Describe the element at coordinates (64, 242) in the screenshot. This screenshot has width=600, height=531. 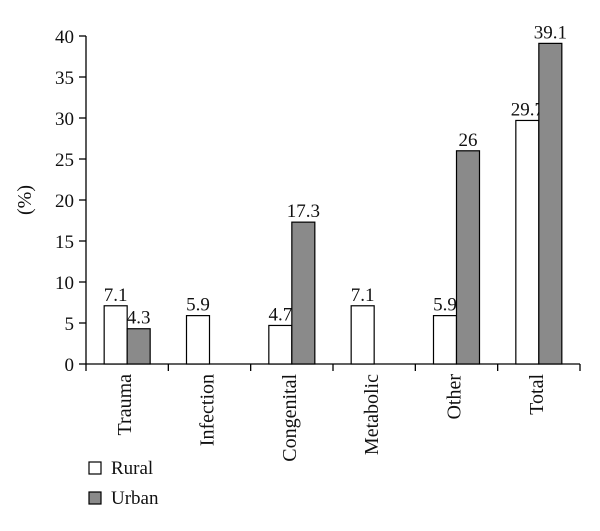
I see `y-tick-label: 15` at that location.